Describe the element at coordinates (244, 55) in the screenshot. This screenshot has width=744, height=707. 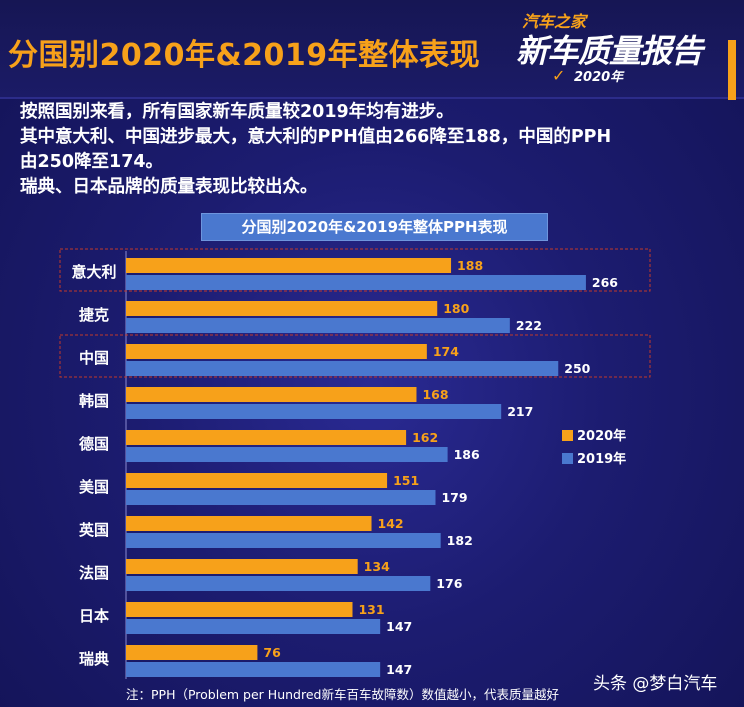
I see `page-title: 分国别2020年&2019年整体表现` at that location.